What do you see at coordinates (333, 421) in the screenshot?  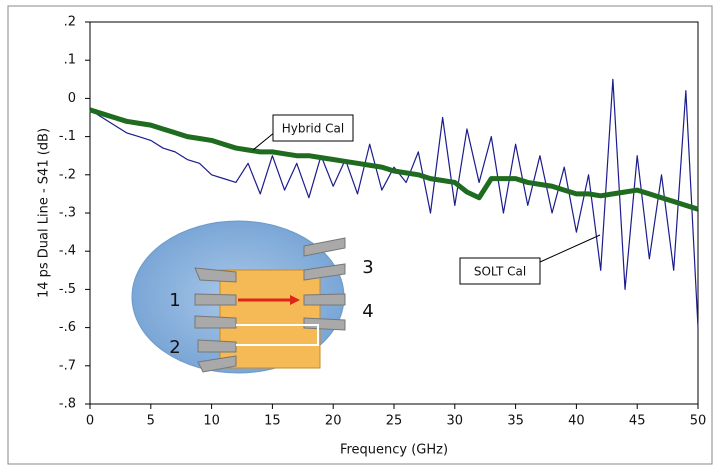 I see `x-tick-label: 20` at bounding box center [333, 421].